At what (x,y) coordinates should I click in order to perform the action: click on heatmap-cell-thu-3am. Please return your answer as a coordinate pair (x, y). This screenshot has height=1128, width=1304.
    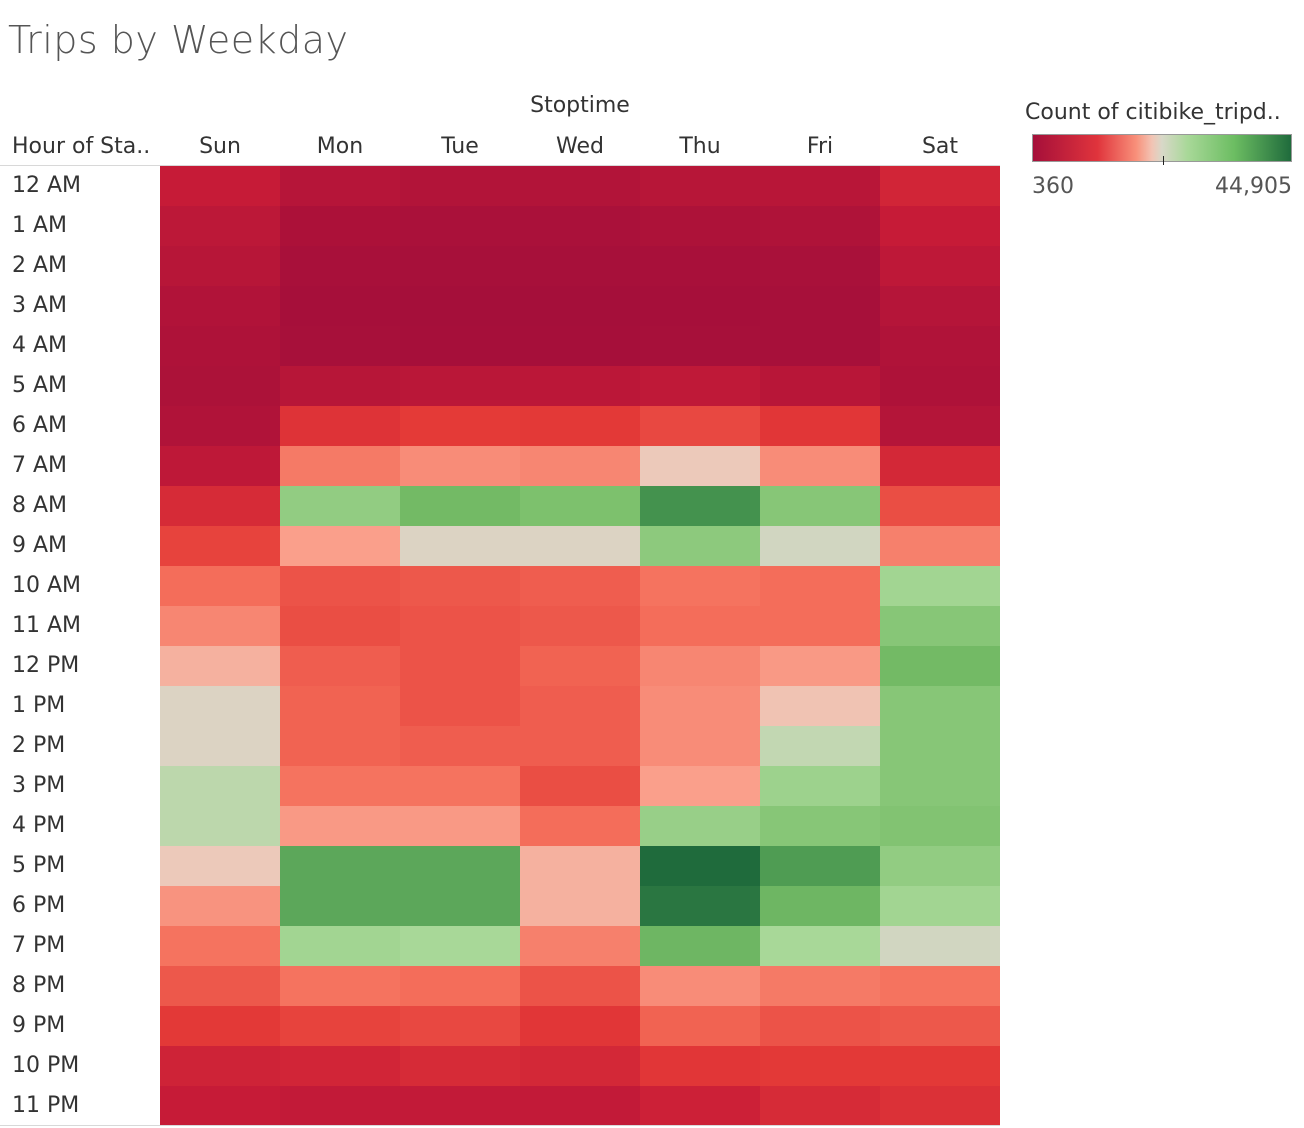
    Looking at the image, I should click on (700, 306).